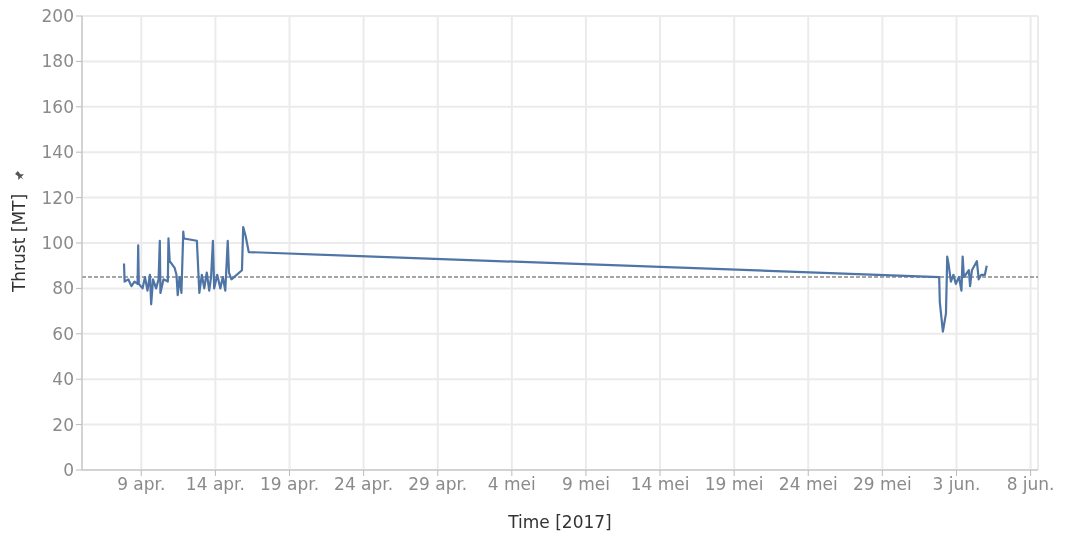 Image resolution: width=1076 pixels, height=548 pixels. I want to click on x-tick-label: 24 apr., so click(364, 484).